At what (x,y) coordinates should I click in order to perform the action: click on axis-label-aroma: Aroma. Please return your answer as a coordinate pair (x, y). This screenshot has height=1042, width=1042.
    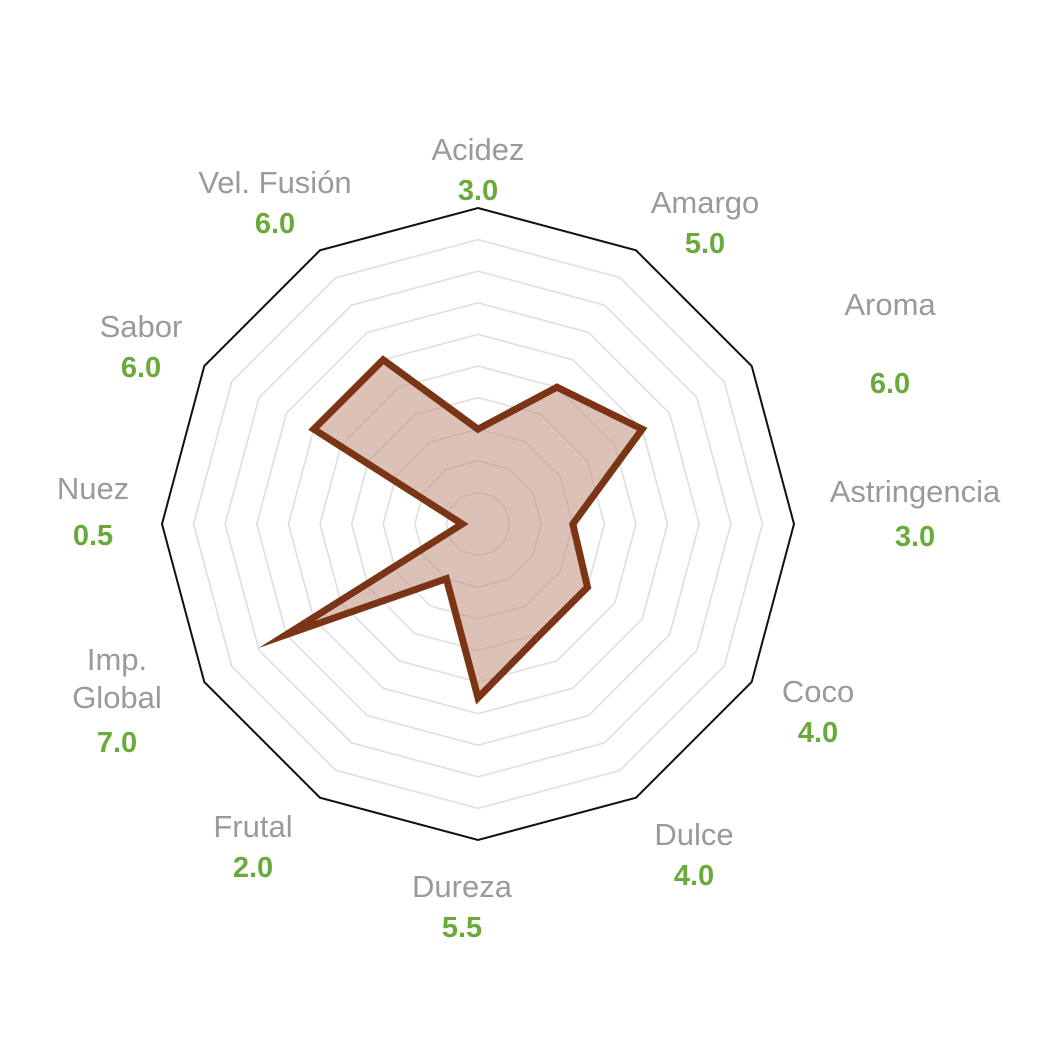
    Looking at the image, I should click on (890, 304).